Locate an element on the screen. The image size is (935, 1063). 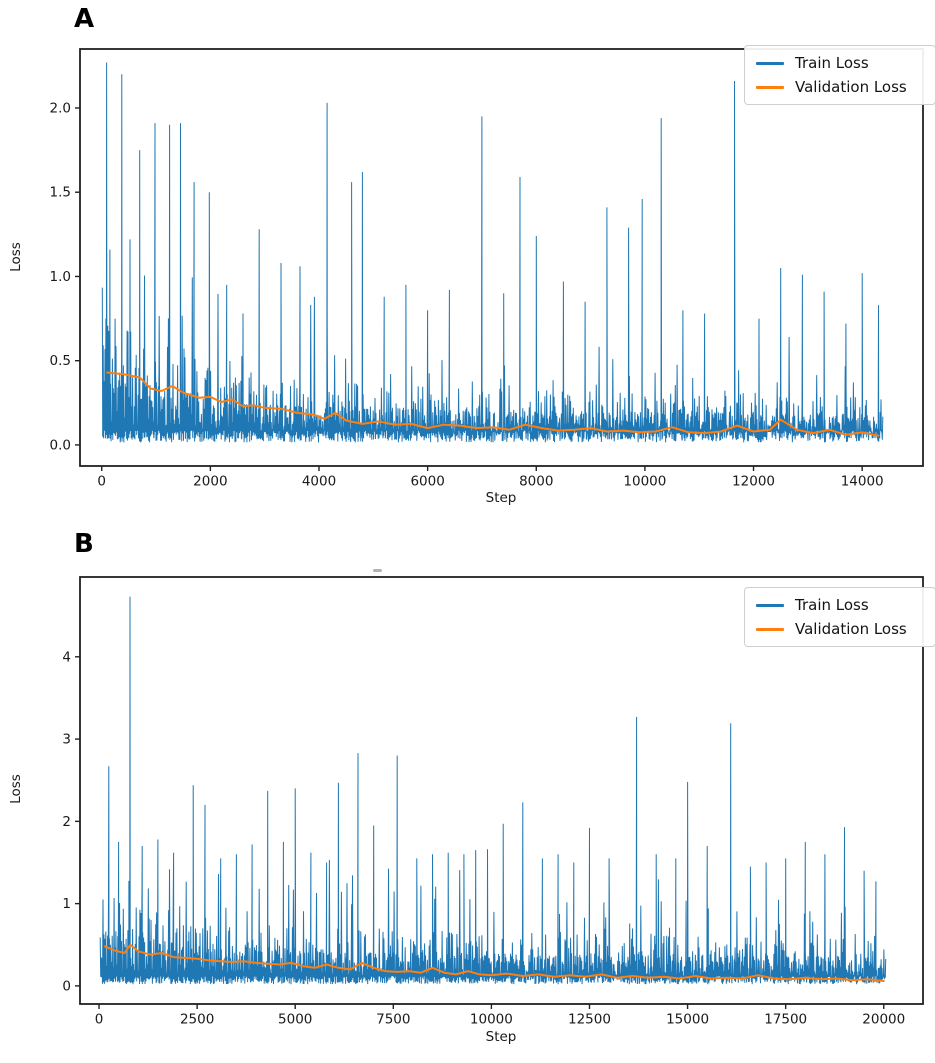
y-tick-label: 1 is located at coordinates (66, 904).